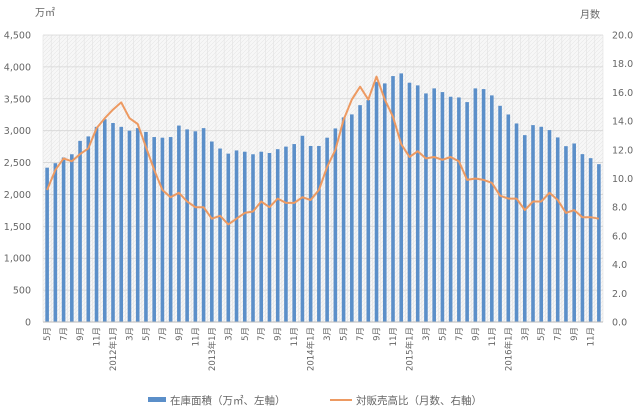 This screenshot has width=640, height=413. What do you see at coordinates (622, 93) in the screenshot?
I see `right-tick-label: 16.0` at bounding box center [622, 93].